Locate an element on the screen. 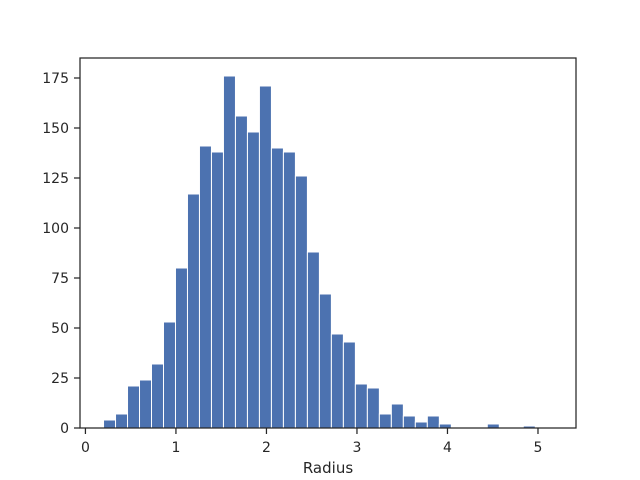  y-tick-label: 125 is located at coordinates (55, 179).